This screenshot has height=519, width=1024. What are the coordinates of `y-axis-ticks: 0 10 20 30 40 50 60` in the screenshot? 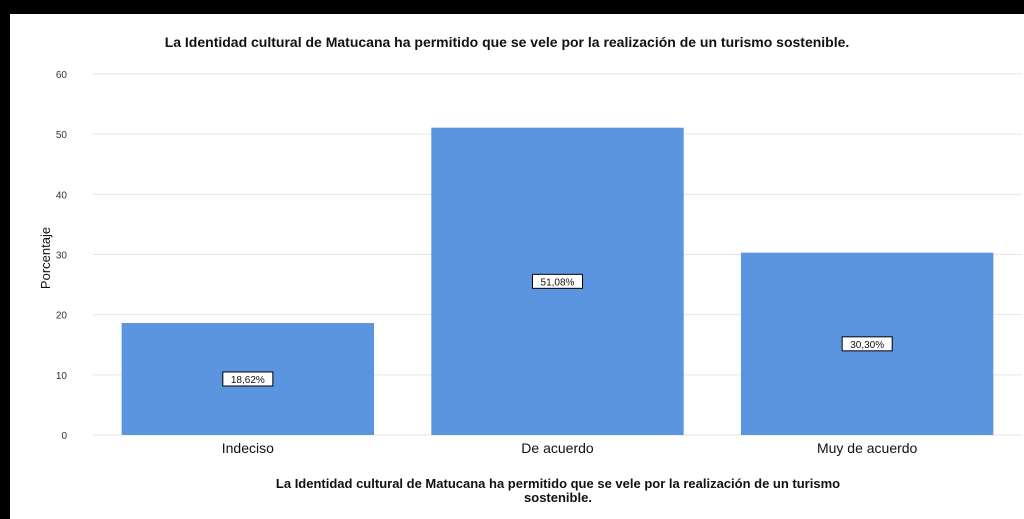 It's located at (62, 256).